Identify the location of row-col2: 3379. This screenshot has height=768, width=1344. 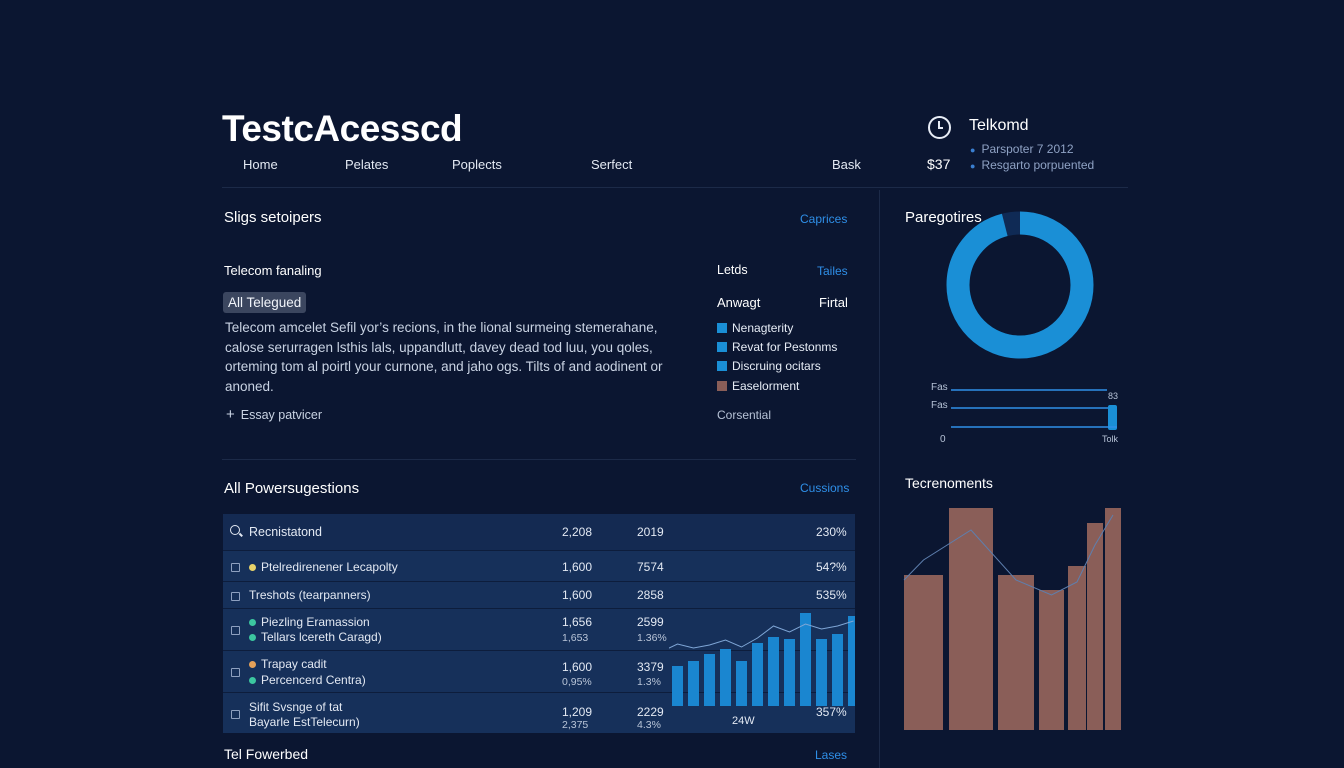
(650, 667).